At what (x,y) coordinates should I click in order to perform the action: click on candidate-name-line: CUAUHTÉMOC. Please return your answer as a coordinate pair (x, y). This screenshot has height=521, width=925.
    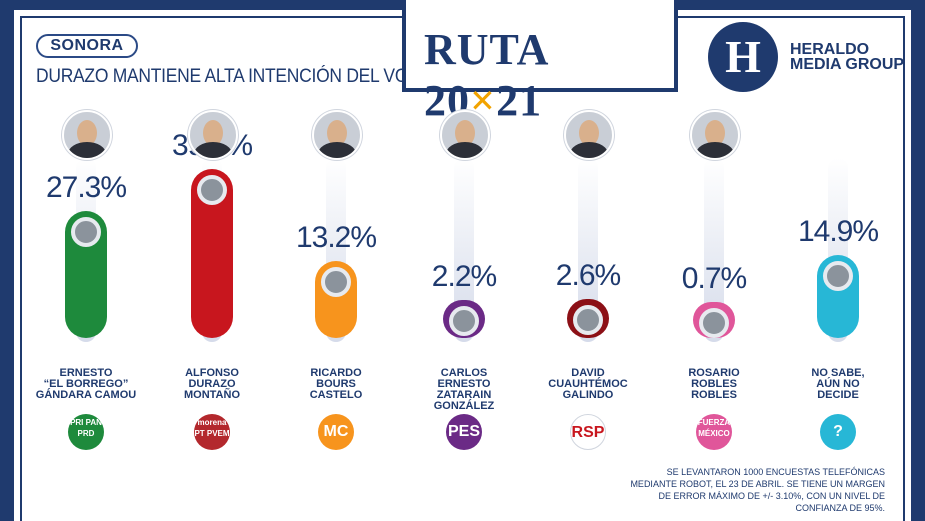
    Looking at the image, I should click on (588, 384).